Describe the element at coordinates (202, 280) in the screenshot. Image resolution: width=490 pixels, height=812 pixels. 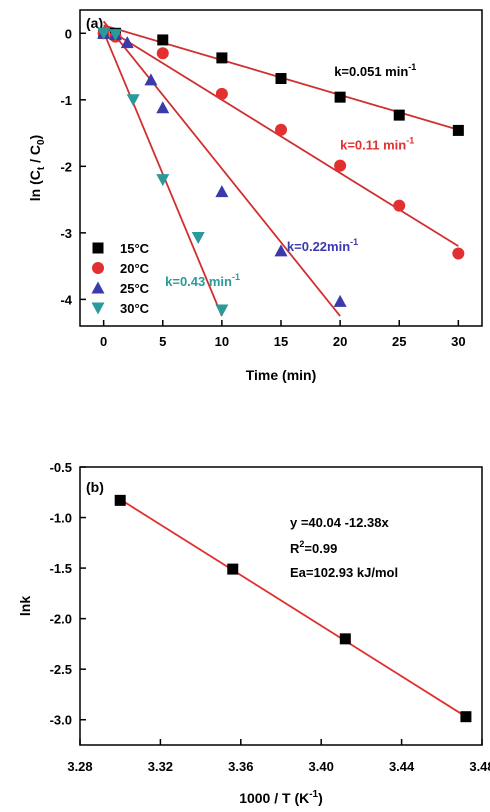
I see `rate-annotation-a: k=0.43 min-1` at that location.